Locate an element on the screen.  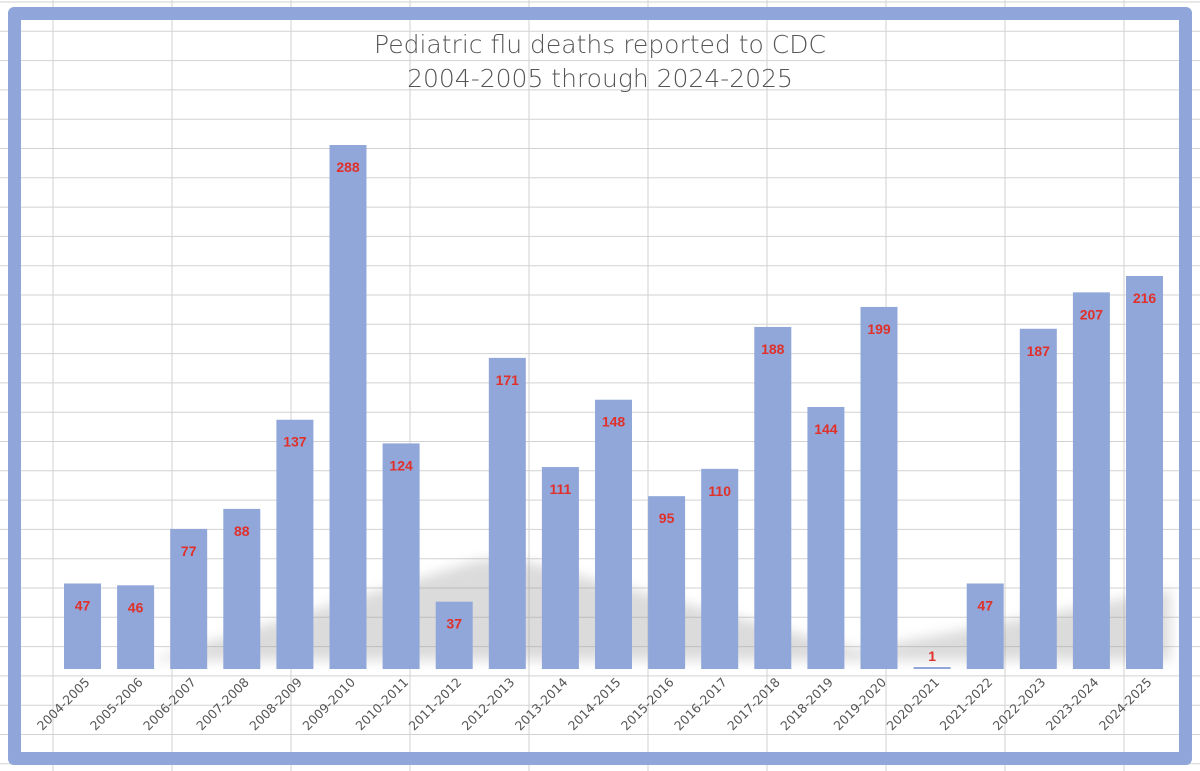
bar-2018-2019 is located at coordinates (826, 538).